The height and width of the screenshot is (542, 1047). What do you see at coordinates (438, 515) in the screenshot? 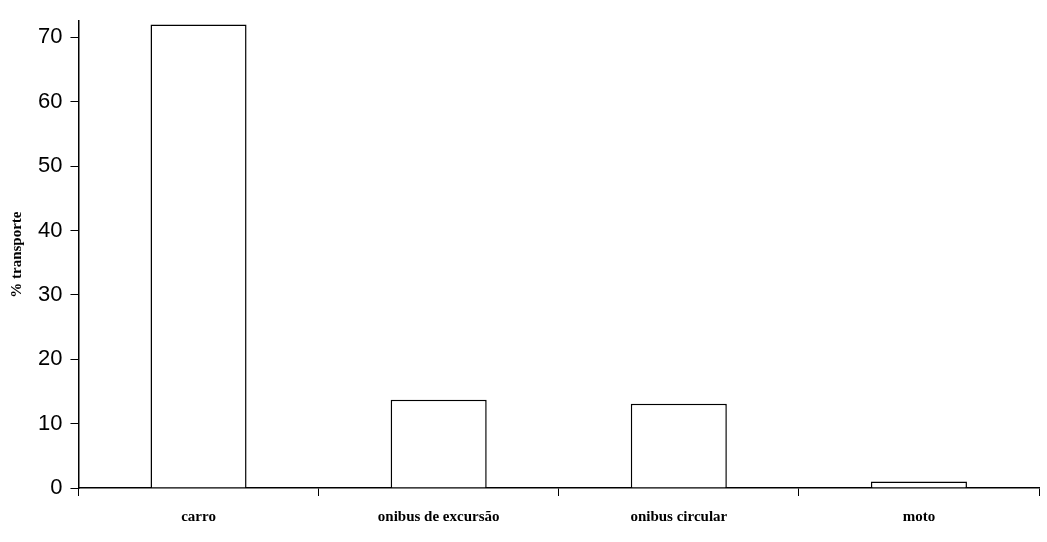
I see `x-tick-label: onibus de excursão` at bounding box center [438, 515].